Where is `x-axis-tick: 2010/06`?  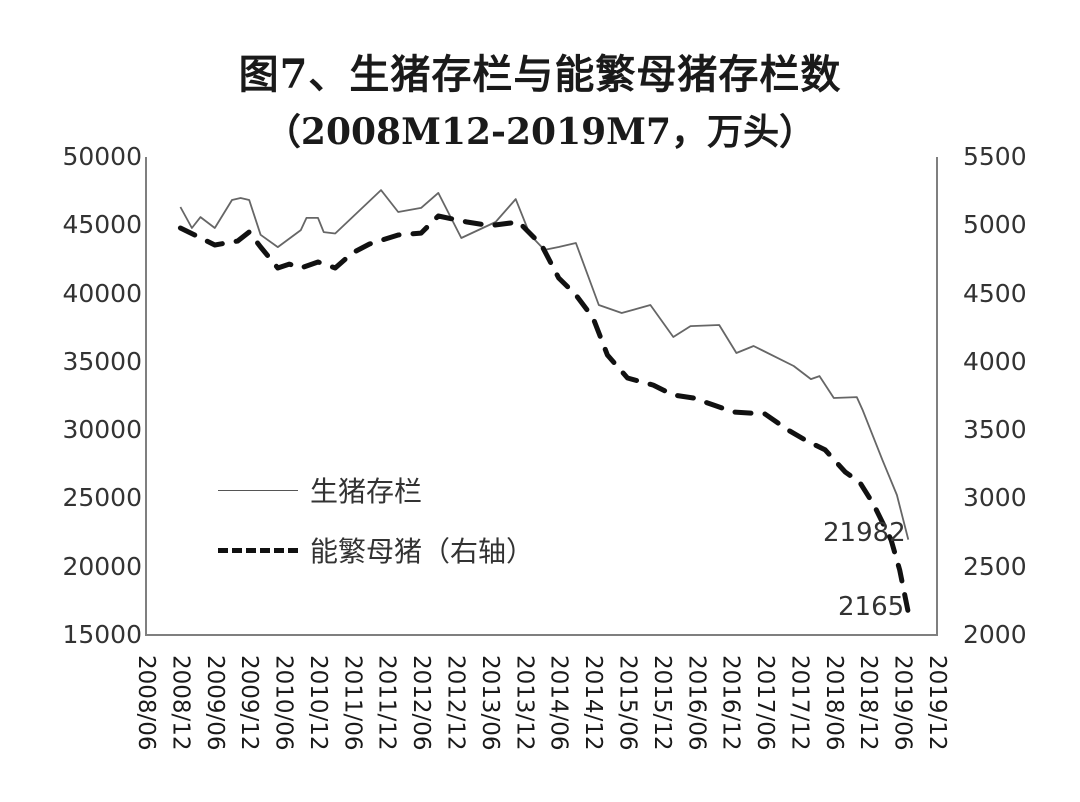 x-axis-tick: 2010/06 is located at coordinates (283, 703).